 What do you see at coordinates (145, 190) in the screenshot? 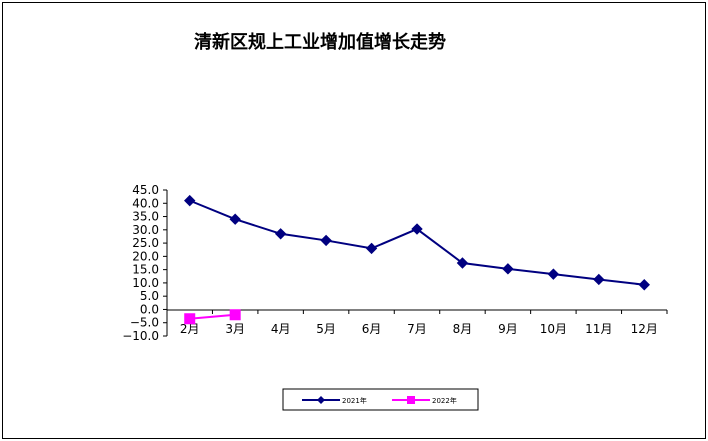
I see `y-tick-label: 45.0` at bounding box center [145, 190].